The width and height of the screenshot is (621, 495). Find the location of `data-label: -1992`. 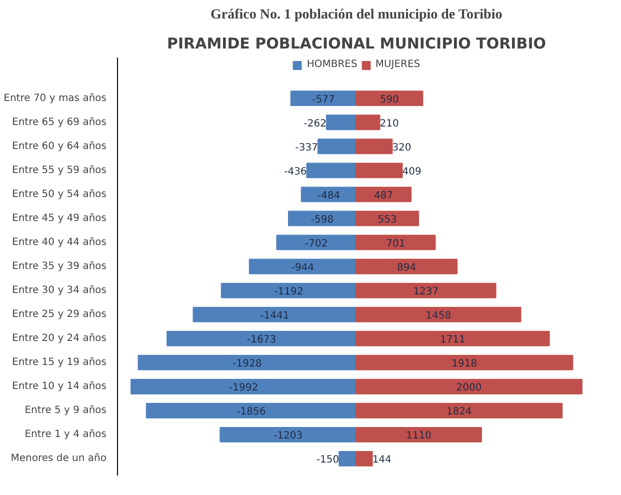

data-label: -1992 is located at coordinates (243, 388).